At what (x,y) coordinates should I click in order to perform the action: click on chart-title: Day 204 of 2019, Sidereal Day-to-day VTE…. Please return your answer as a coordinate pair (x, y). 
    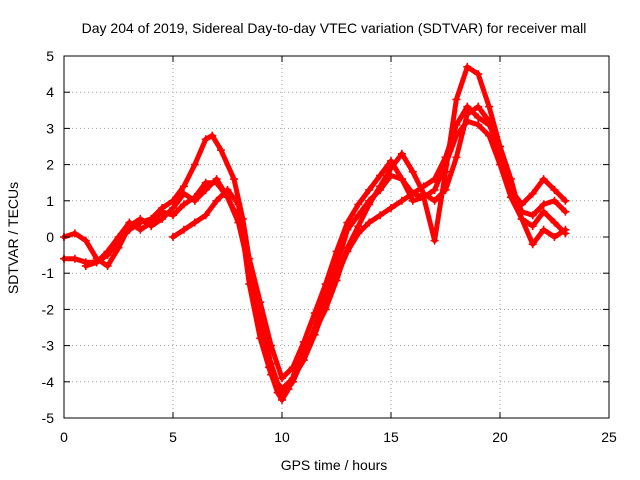
    Looking at the image, I should click on (334, 28).